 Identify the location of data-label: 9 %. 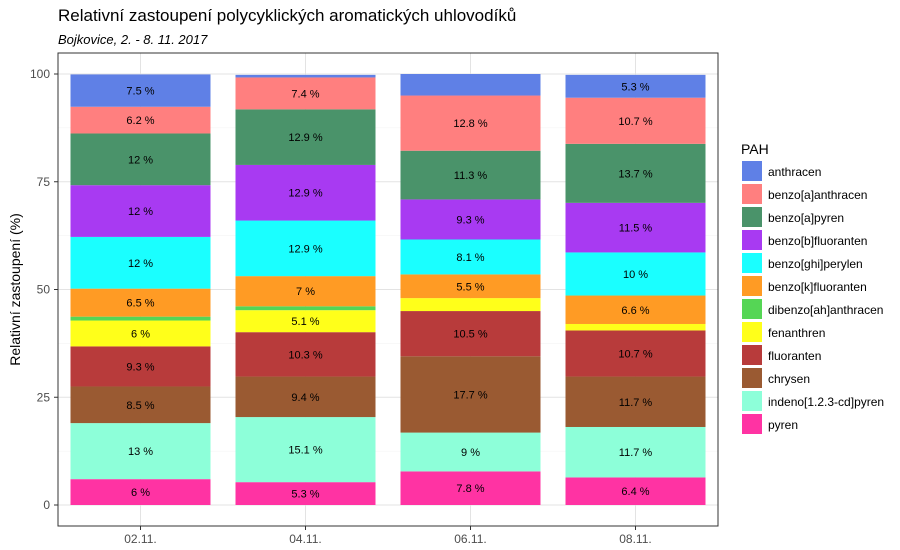
(470, 453).